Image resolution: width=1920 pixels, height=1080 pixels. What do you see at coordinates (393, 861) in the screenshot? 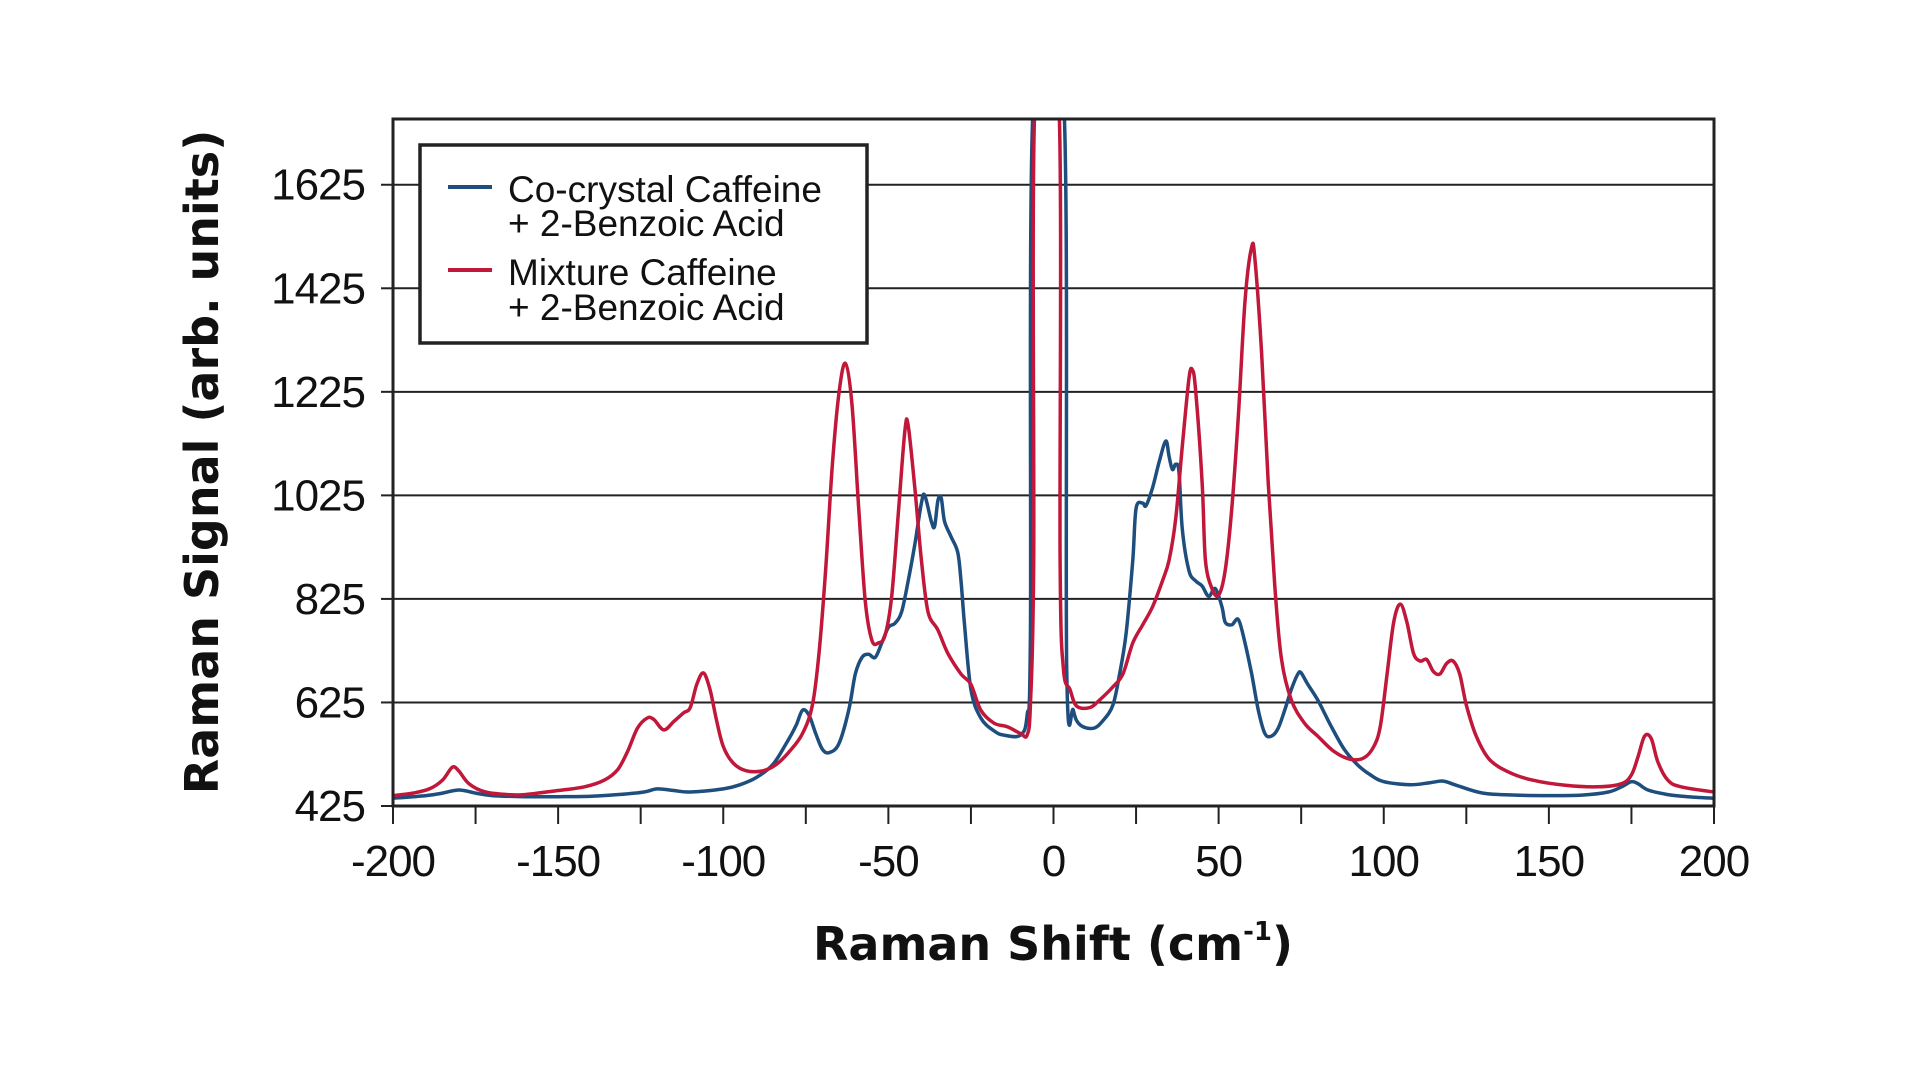
I see `x-tick-label: -200` at bounding box center [393, 861].